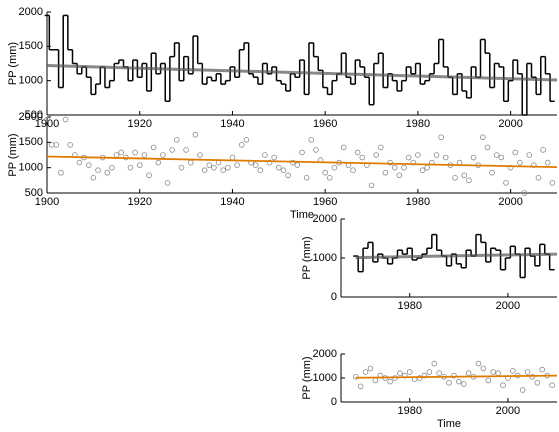 The width and height of the screenshot is (559, 432). What do you see at coordinates (325, 124) in the screenshot?
I see `x-tick-label: 1960` at bounding box center [325, 124].